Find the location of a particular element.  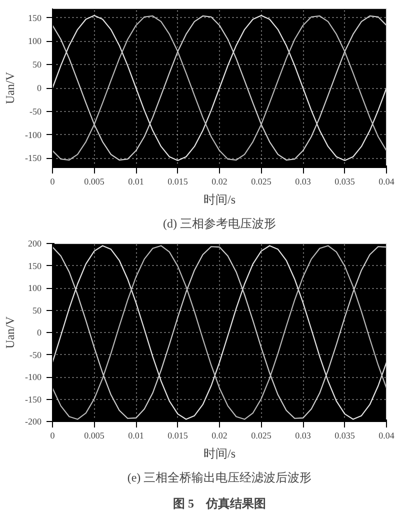

text: (e) 三相全桥输出电压经滤波后波形 is located at coordinates (219, 477).